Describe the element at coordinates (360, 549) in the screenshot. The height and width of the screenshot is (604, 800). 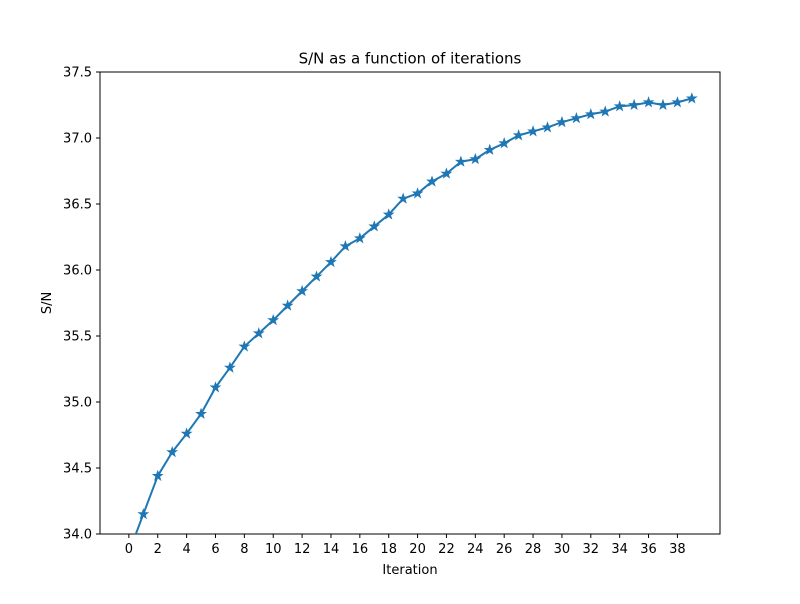
I see `x-tick-label: 16` at that location.